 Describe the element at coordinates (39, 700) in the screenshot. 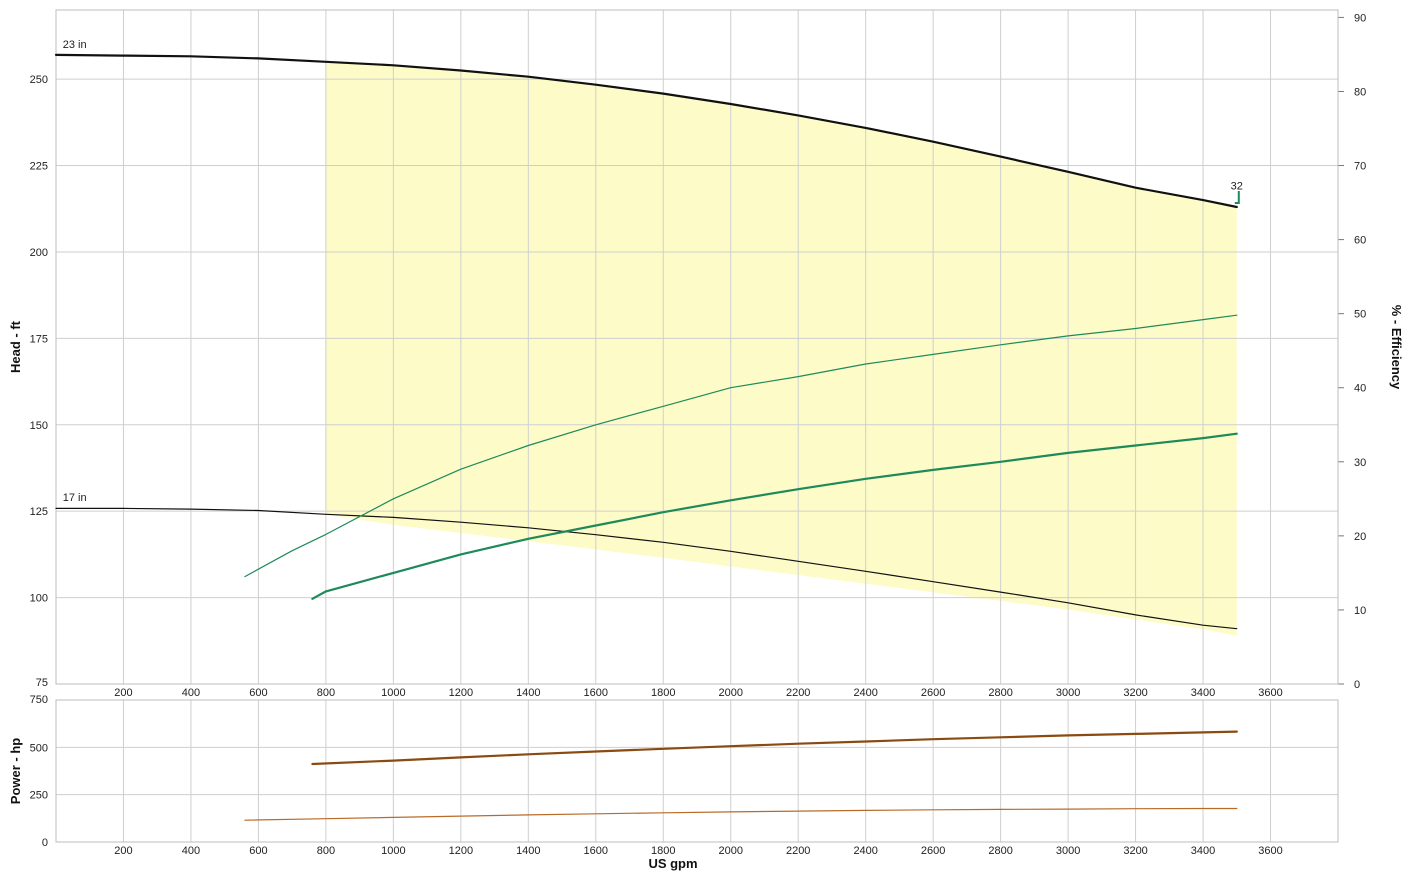

I see `y-tick-label: 750` at that location.